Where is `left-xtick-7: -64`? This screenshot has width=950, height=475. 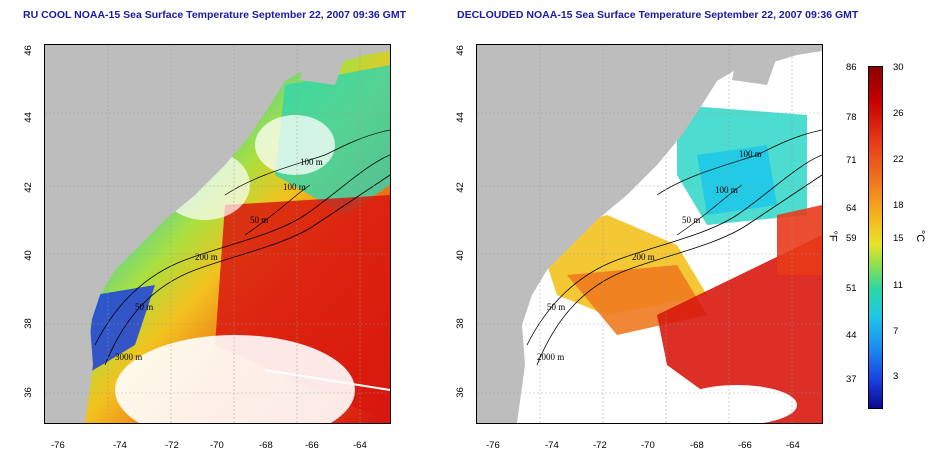 left-xtick-7: -64 is located at coordinates (360, 445).